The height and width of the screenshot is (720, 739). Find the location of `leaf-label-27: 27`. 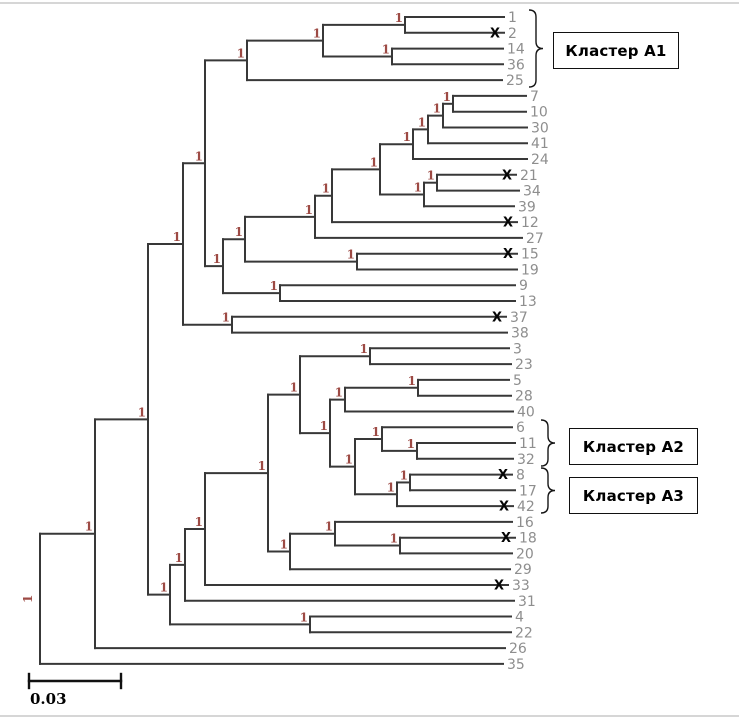

leaf-label-27: 27 is located at coordinates (535, 239).